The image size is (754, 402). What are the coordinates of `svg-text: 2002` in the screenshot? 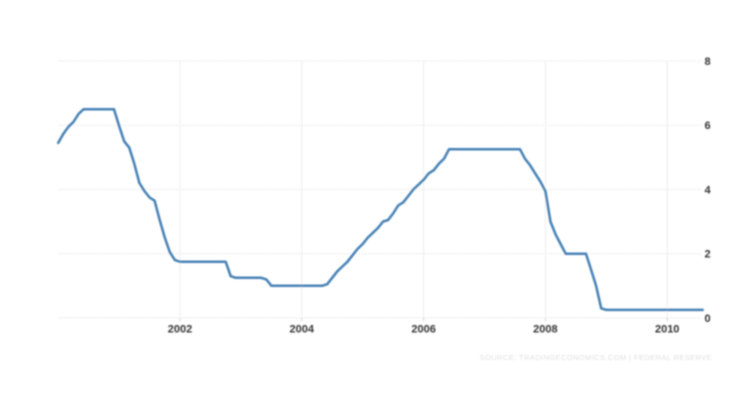 It's located at (180, 330).